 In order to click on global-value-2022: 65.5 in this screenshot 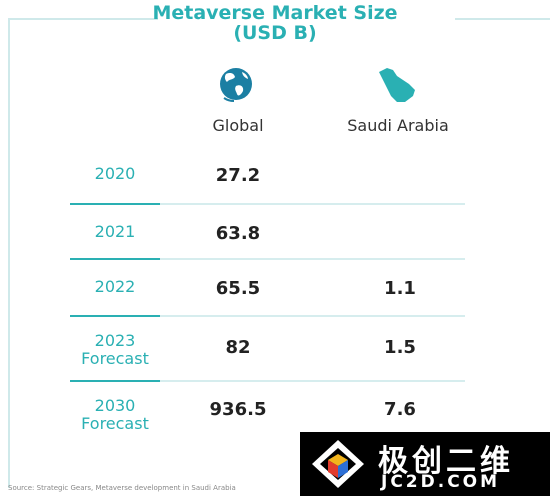, I will do `click(238, 288)`.